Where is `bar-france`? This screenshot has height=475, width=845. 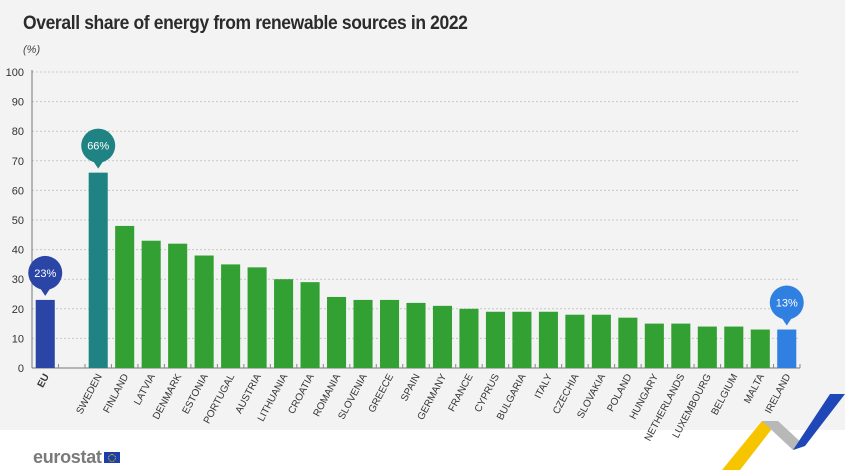 bar-france is located at coordinates (469, 338).